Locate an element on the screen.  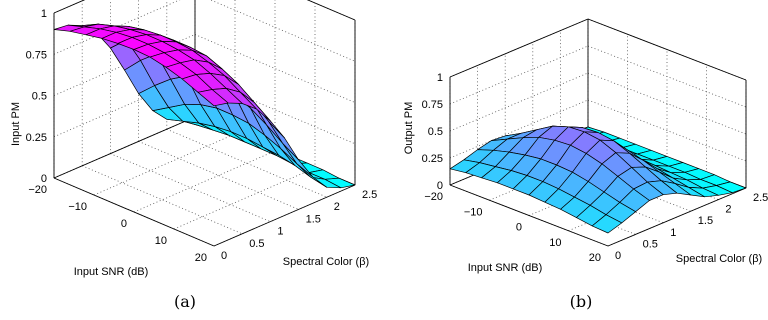
z-axis-label: Output PM is located at coordinates (409, 128).